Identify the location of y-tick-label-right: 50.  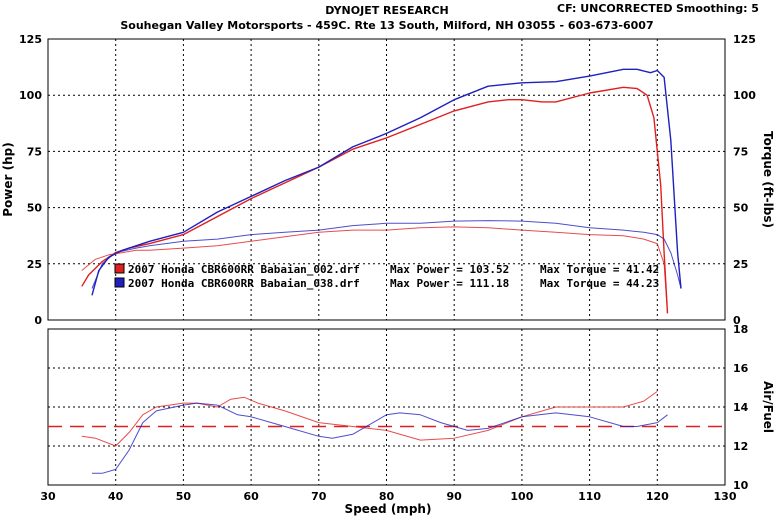
(741, 208).